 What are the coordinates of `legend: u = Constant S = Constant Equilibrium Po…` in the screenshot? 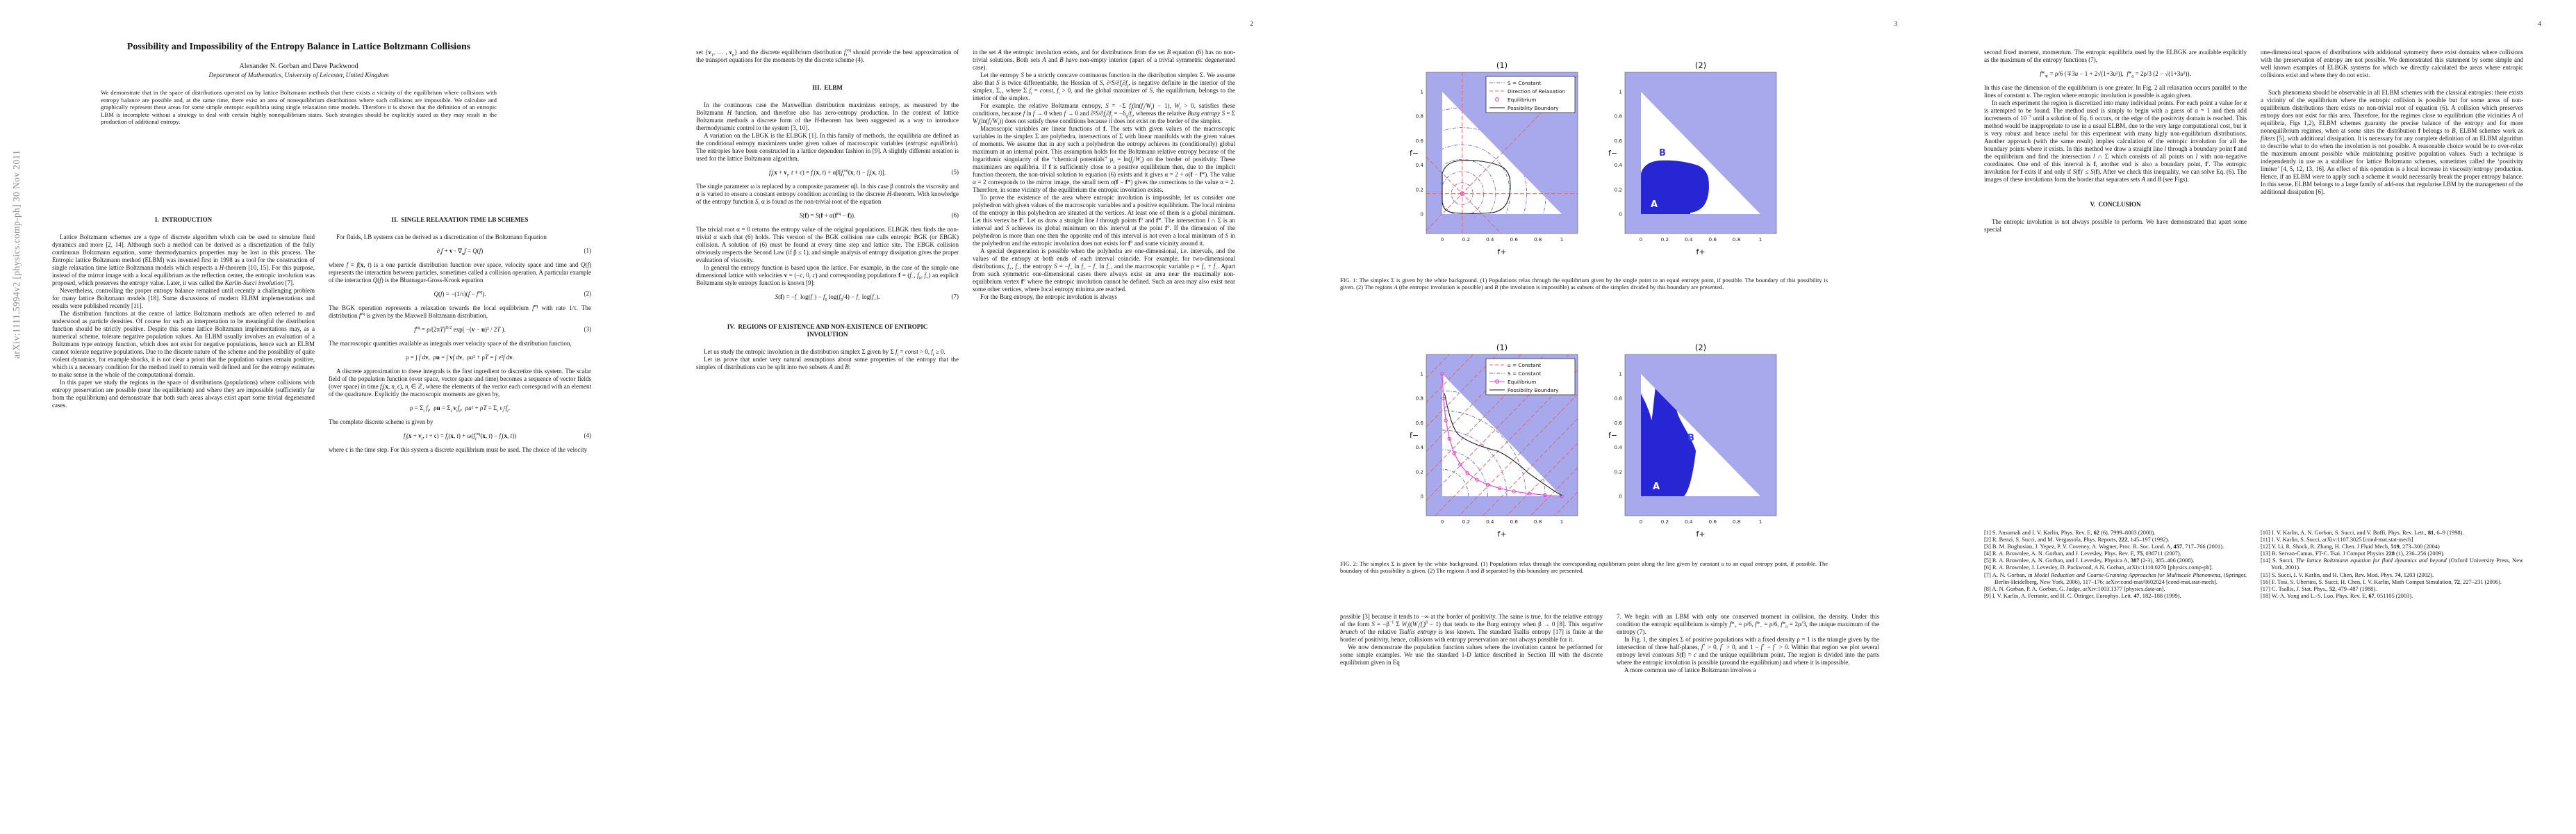 It's located at (1531, 376).